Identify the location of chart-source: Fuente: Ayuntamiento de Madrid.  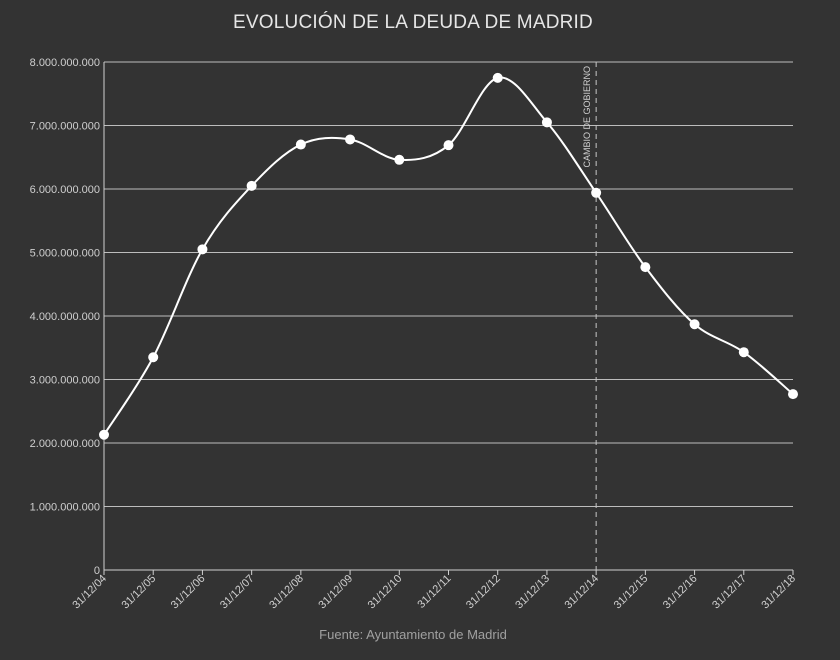
(413, 634).